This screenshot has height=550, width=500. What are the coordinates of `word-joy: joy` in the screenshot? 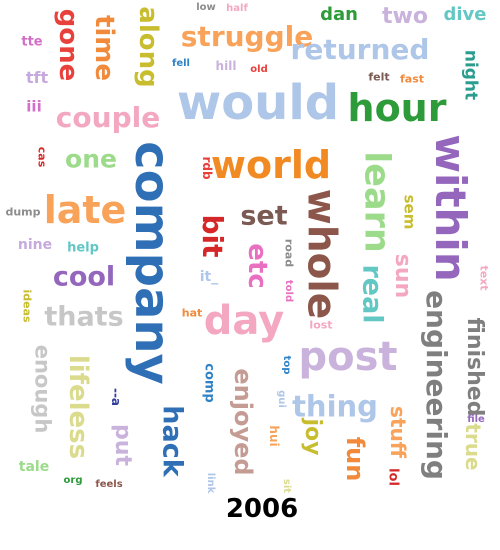 It's located at (312, 437).